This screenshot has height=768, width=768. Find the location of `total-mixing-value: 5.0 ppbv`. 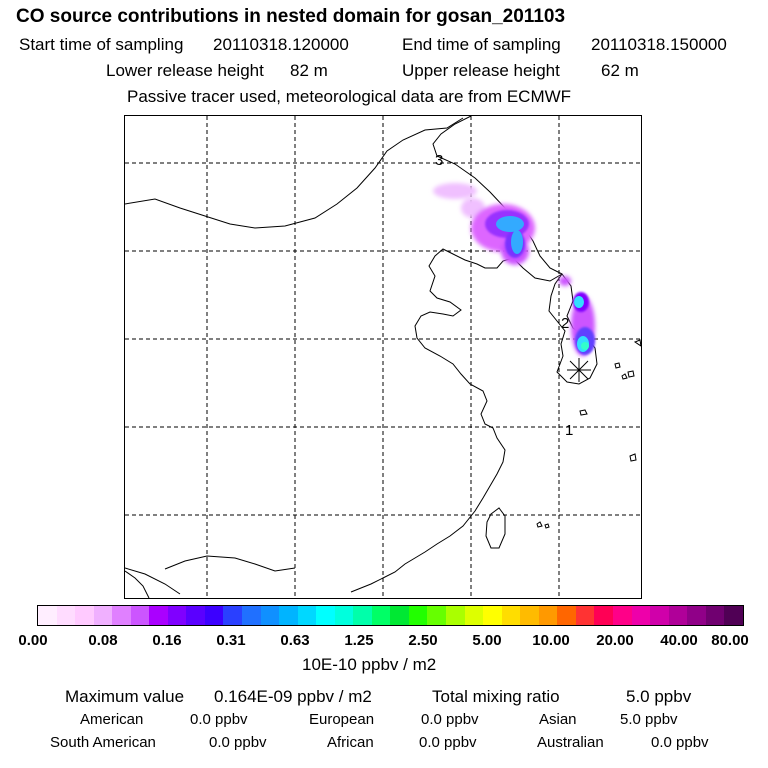

total-mixing-value: 5.0 ppbv is located at coordinates (659, 696).